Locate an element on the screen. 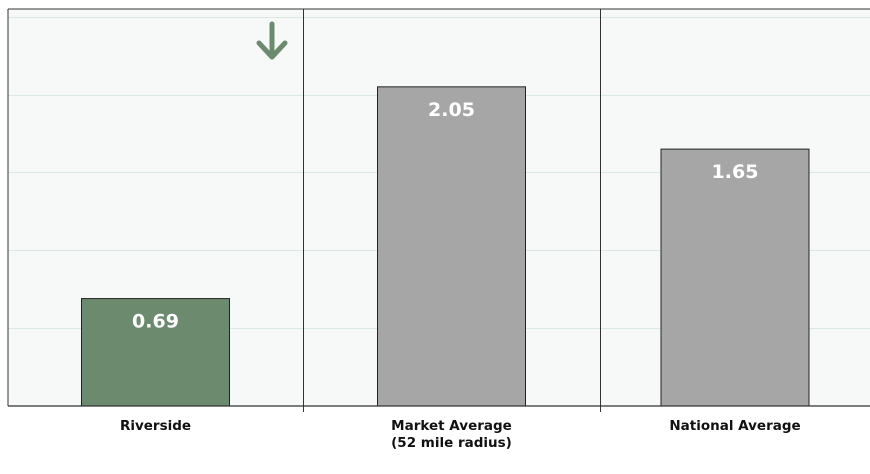  value-label-0: 0.69 is located at coordinates (155, 322).